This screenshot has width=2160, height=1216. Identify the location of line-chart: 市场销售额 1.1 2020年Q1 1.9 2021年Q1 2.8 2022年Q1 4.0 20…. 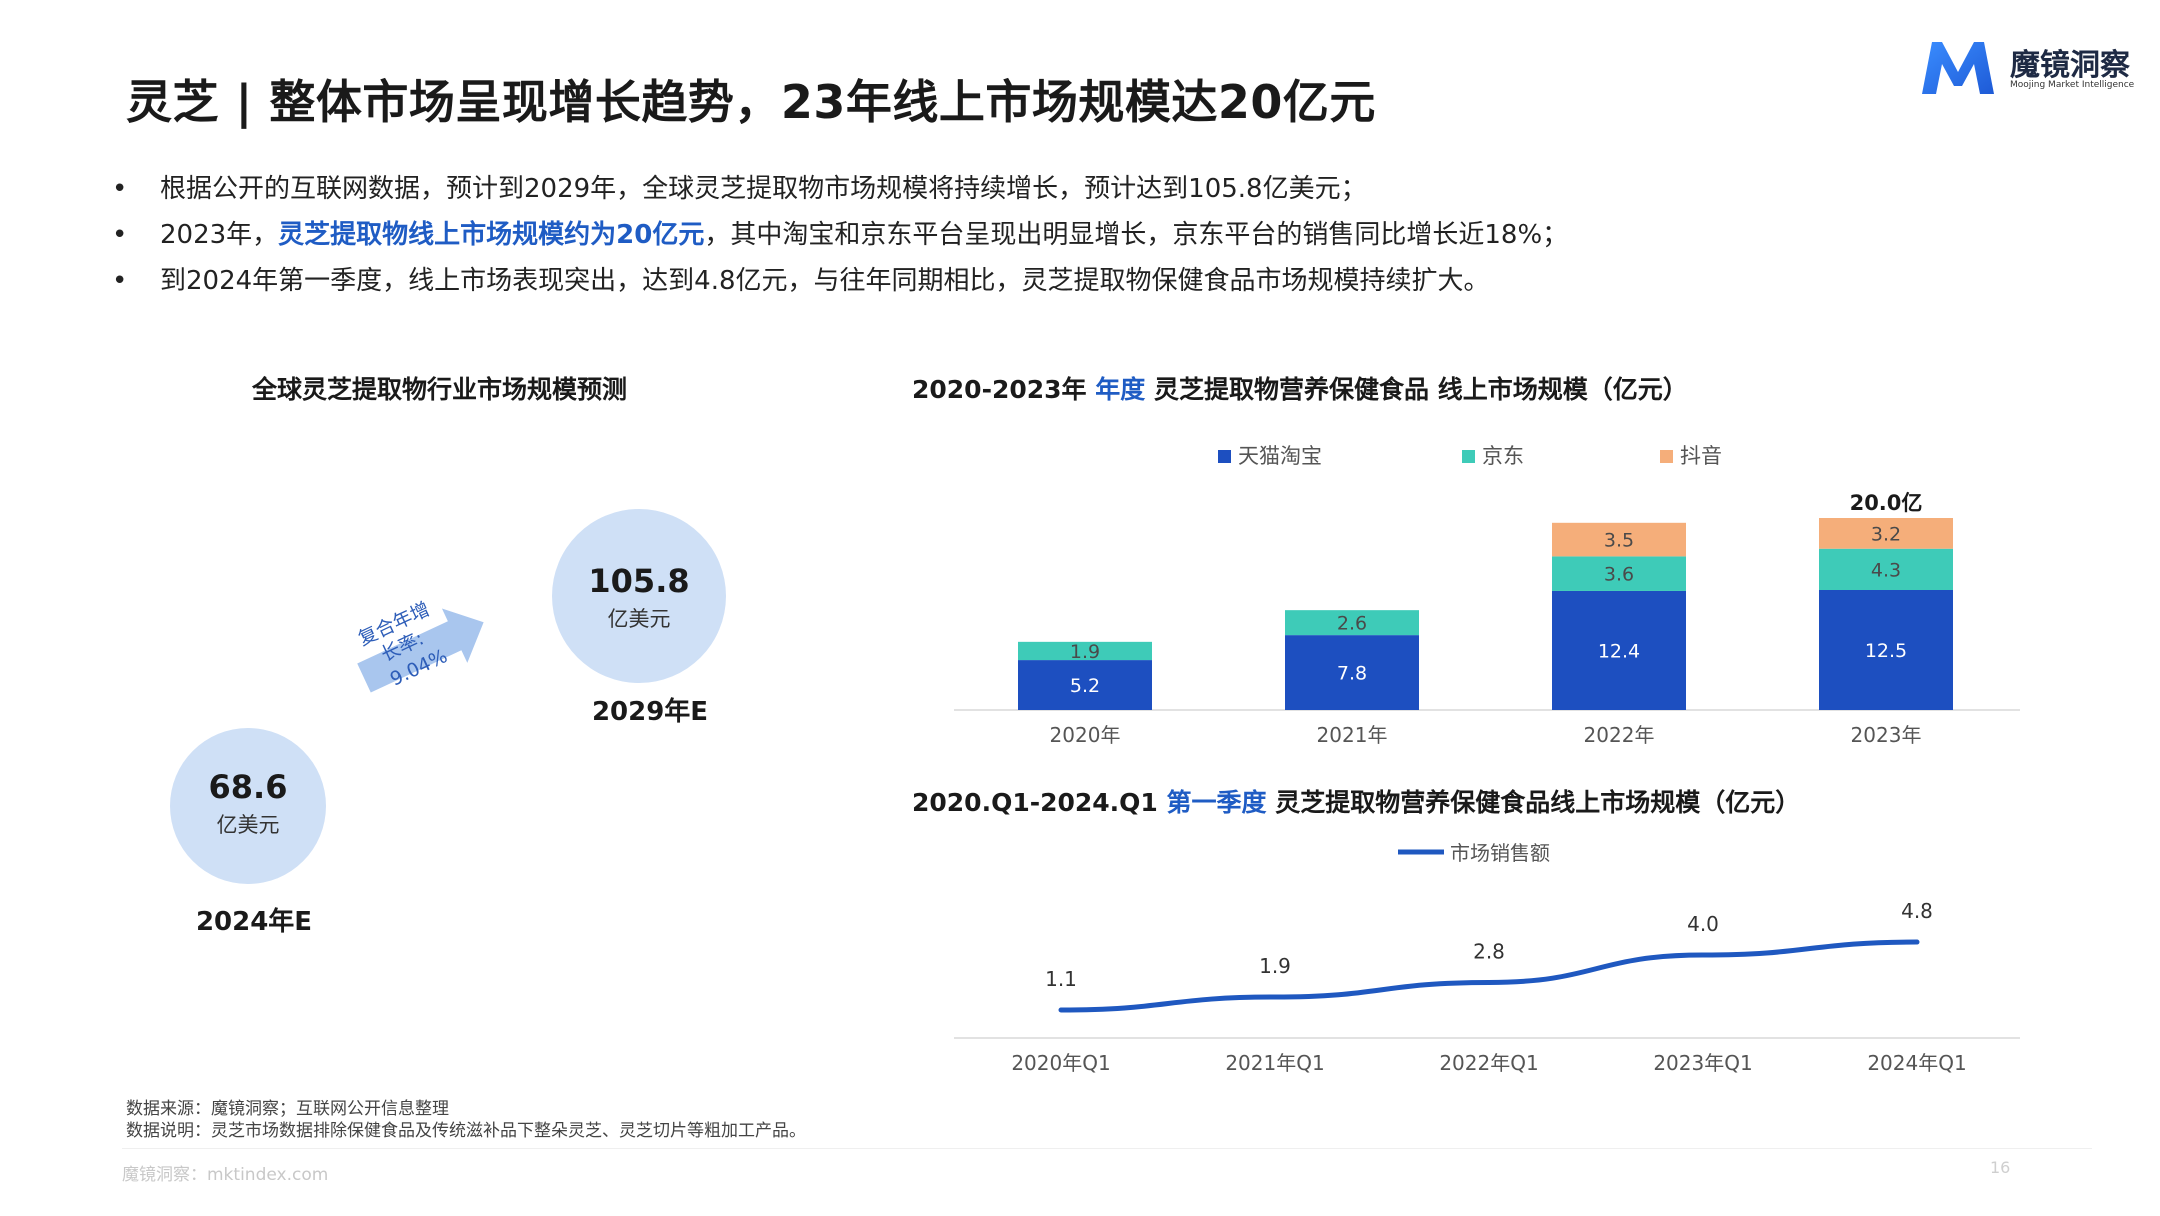
(1487, 958).